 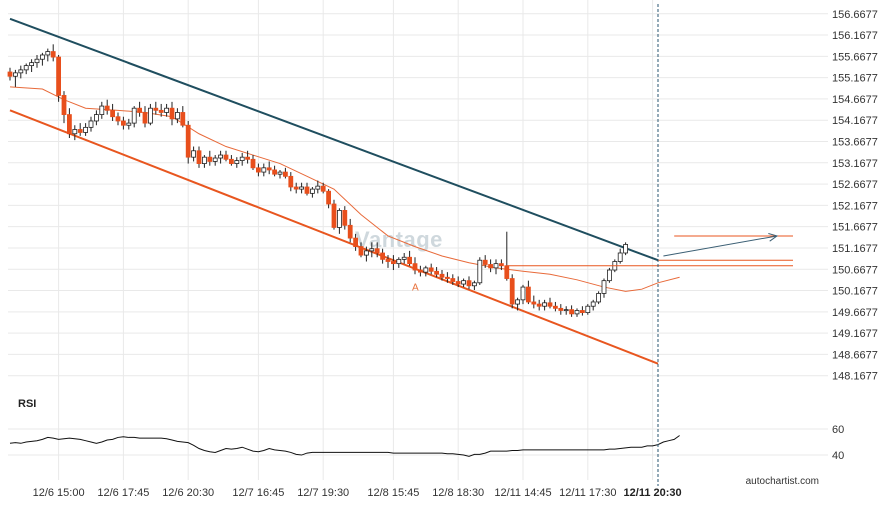 I want to click on rsi-y-tick-label: 40, so click(x=838, y=456).